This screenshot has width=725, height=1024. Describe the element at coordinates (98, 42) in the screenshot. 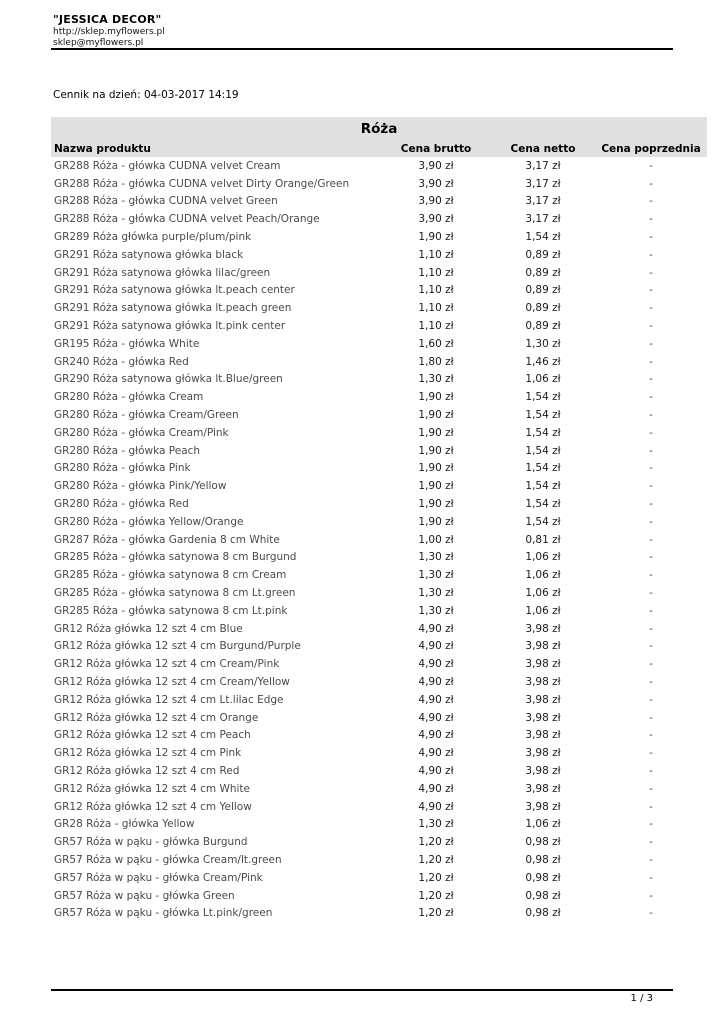

I see `company-email: sklep@myflowers.pl` at that location.